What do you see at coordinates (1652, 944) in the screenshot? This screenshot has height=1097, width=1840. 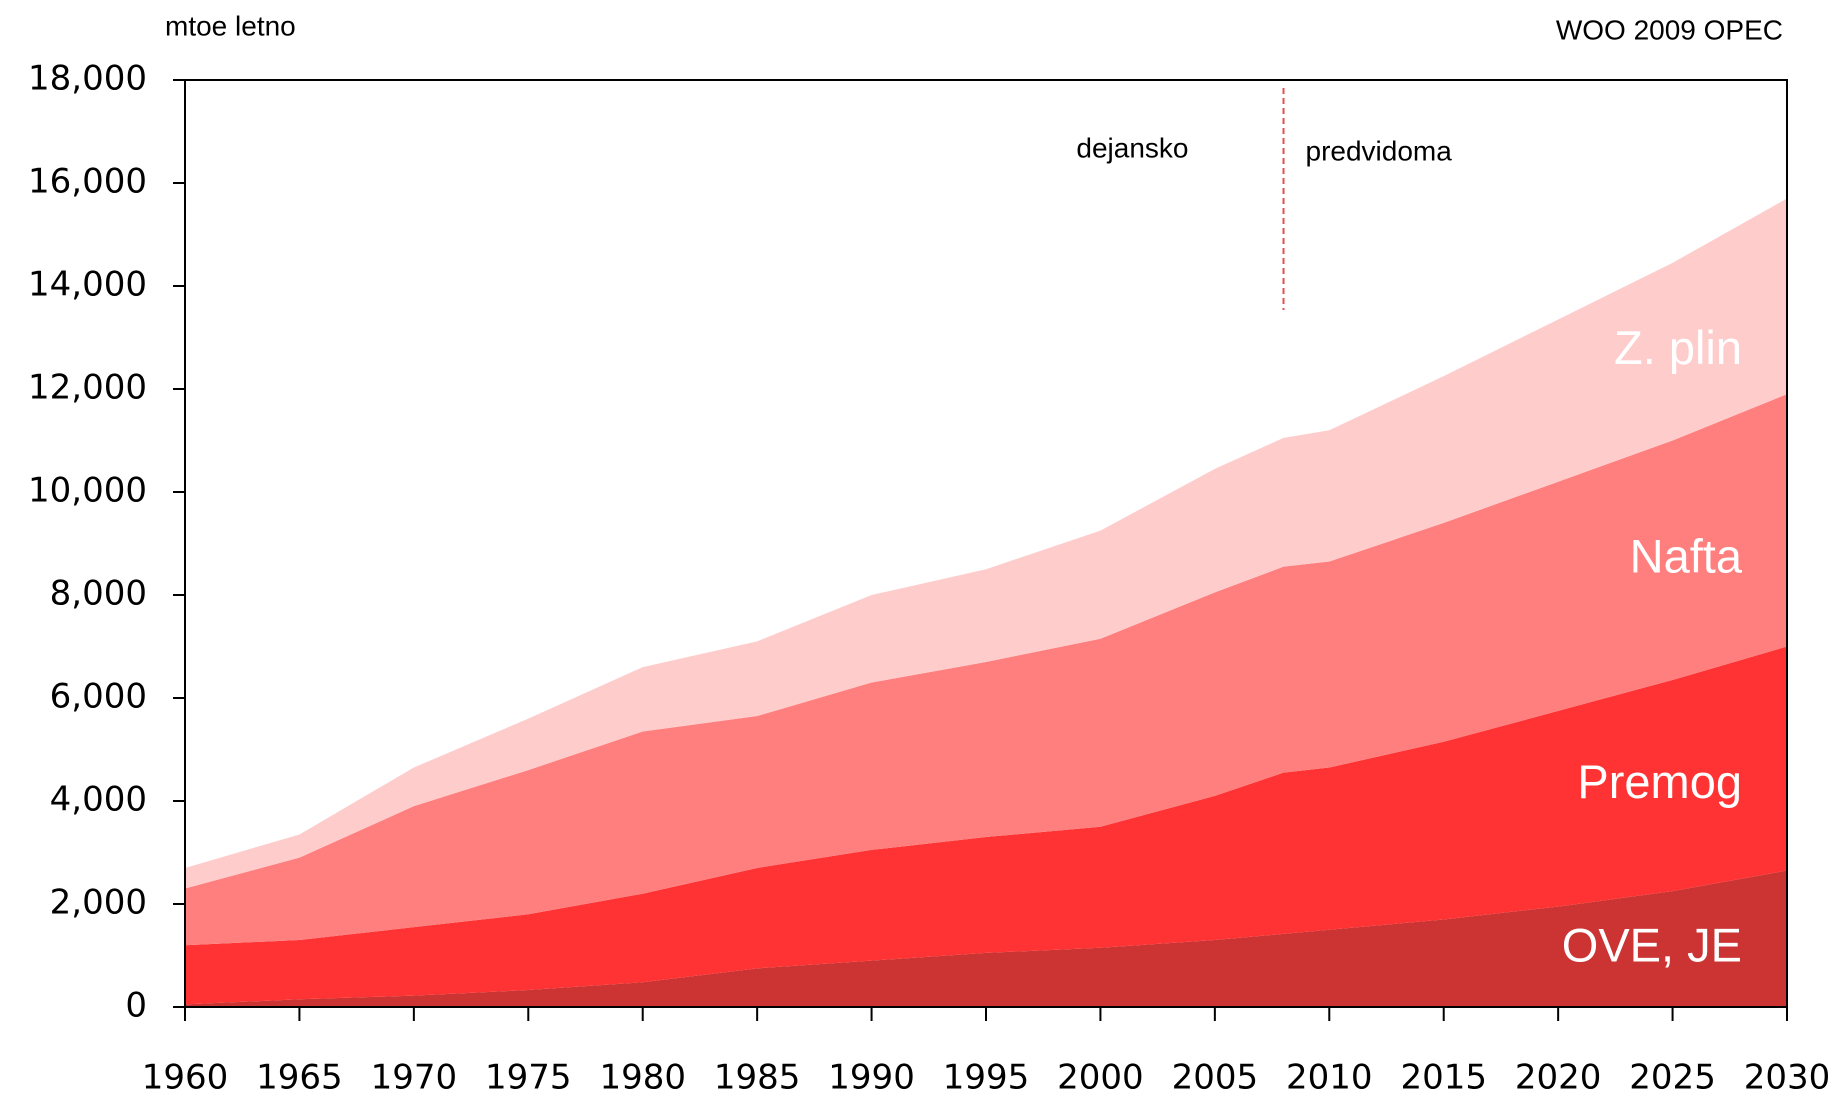 I see `series-label: OVE, JE` at bounding box center [1652, 944].